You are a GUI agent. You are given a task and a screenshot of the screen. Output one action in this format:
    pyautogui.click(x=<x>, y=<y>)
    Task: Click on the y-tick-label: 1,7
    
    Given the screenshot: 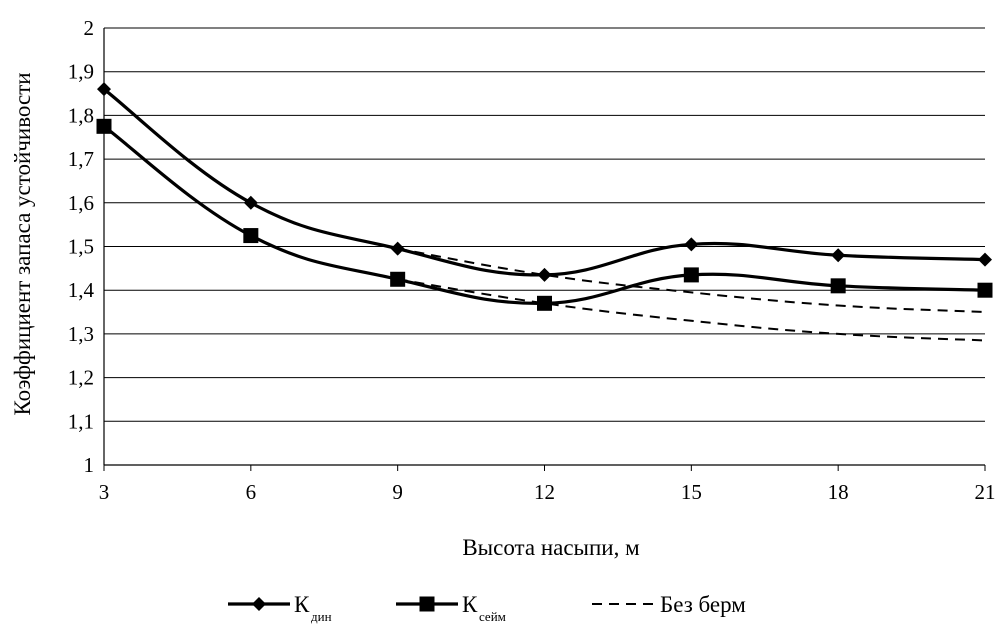 What is the action you would take?
    pyautogui.click(x=81, y=159)
    